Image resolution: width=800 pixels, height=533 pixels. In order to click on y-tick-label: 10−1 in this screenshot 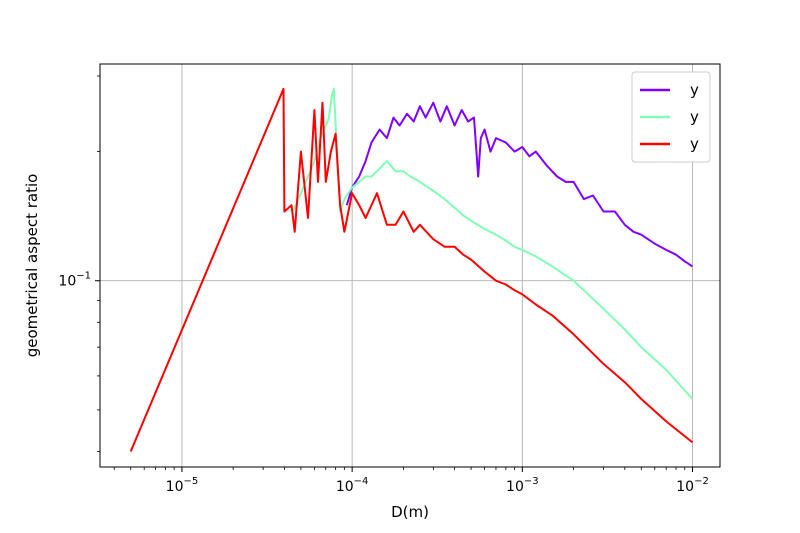, I will do `click(74, 280)`.